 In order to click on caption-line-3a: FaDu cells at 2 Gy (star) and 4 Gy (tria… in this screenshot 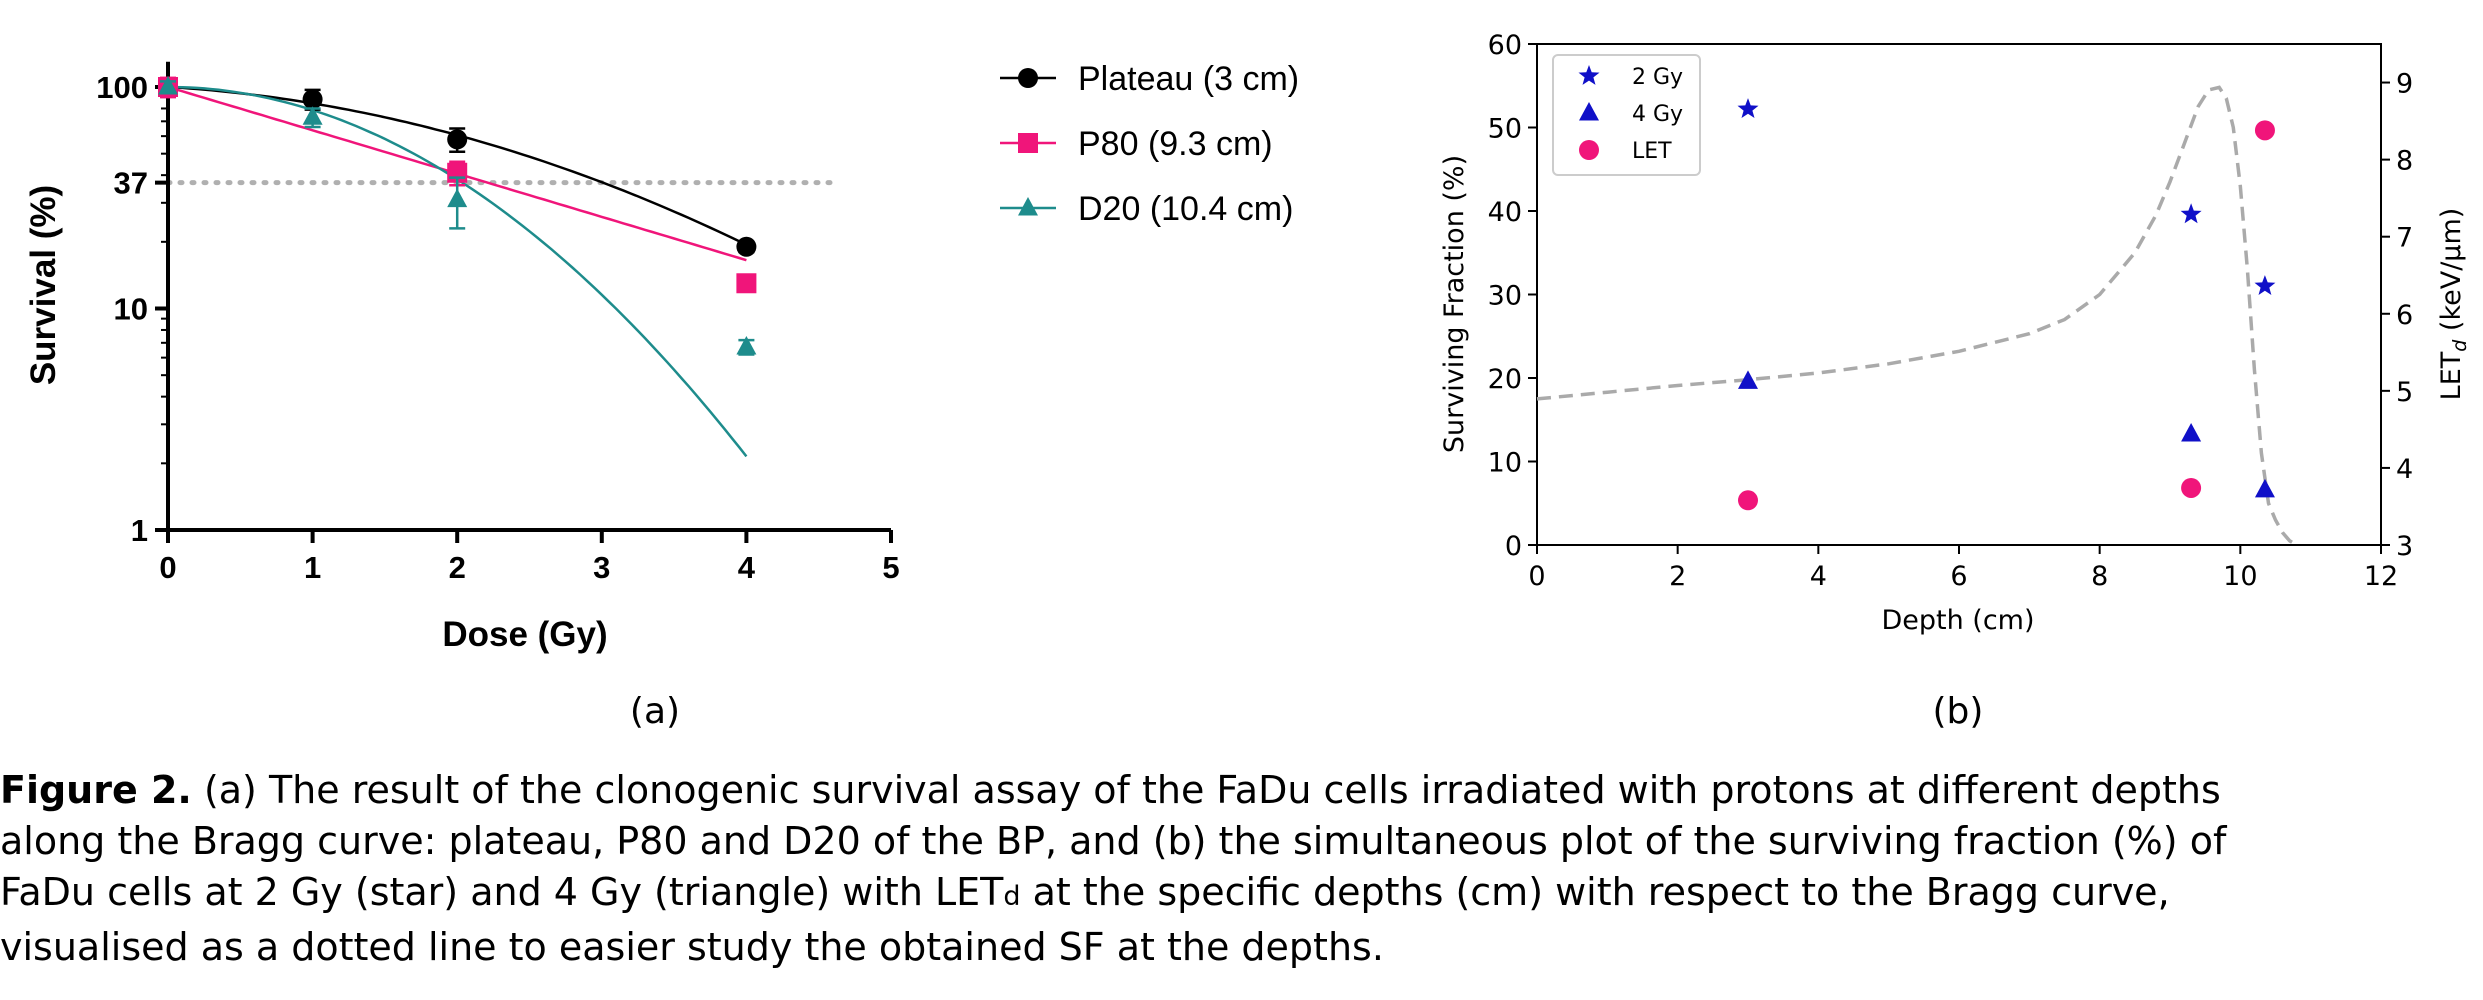, I will do `click(502, 892)`.